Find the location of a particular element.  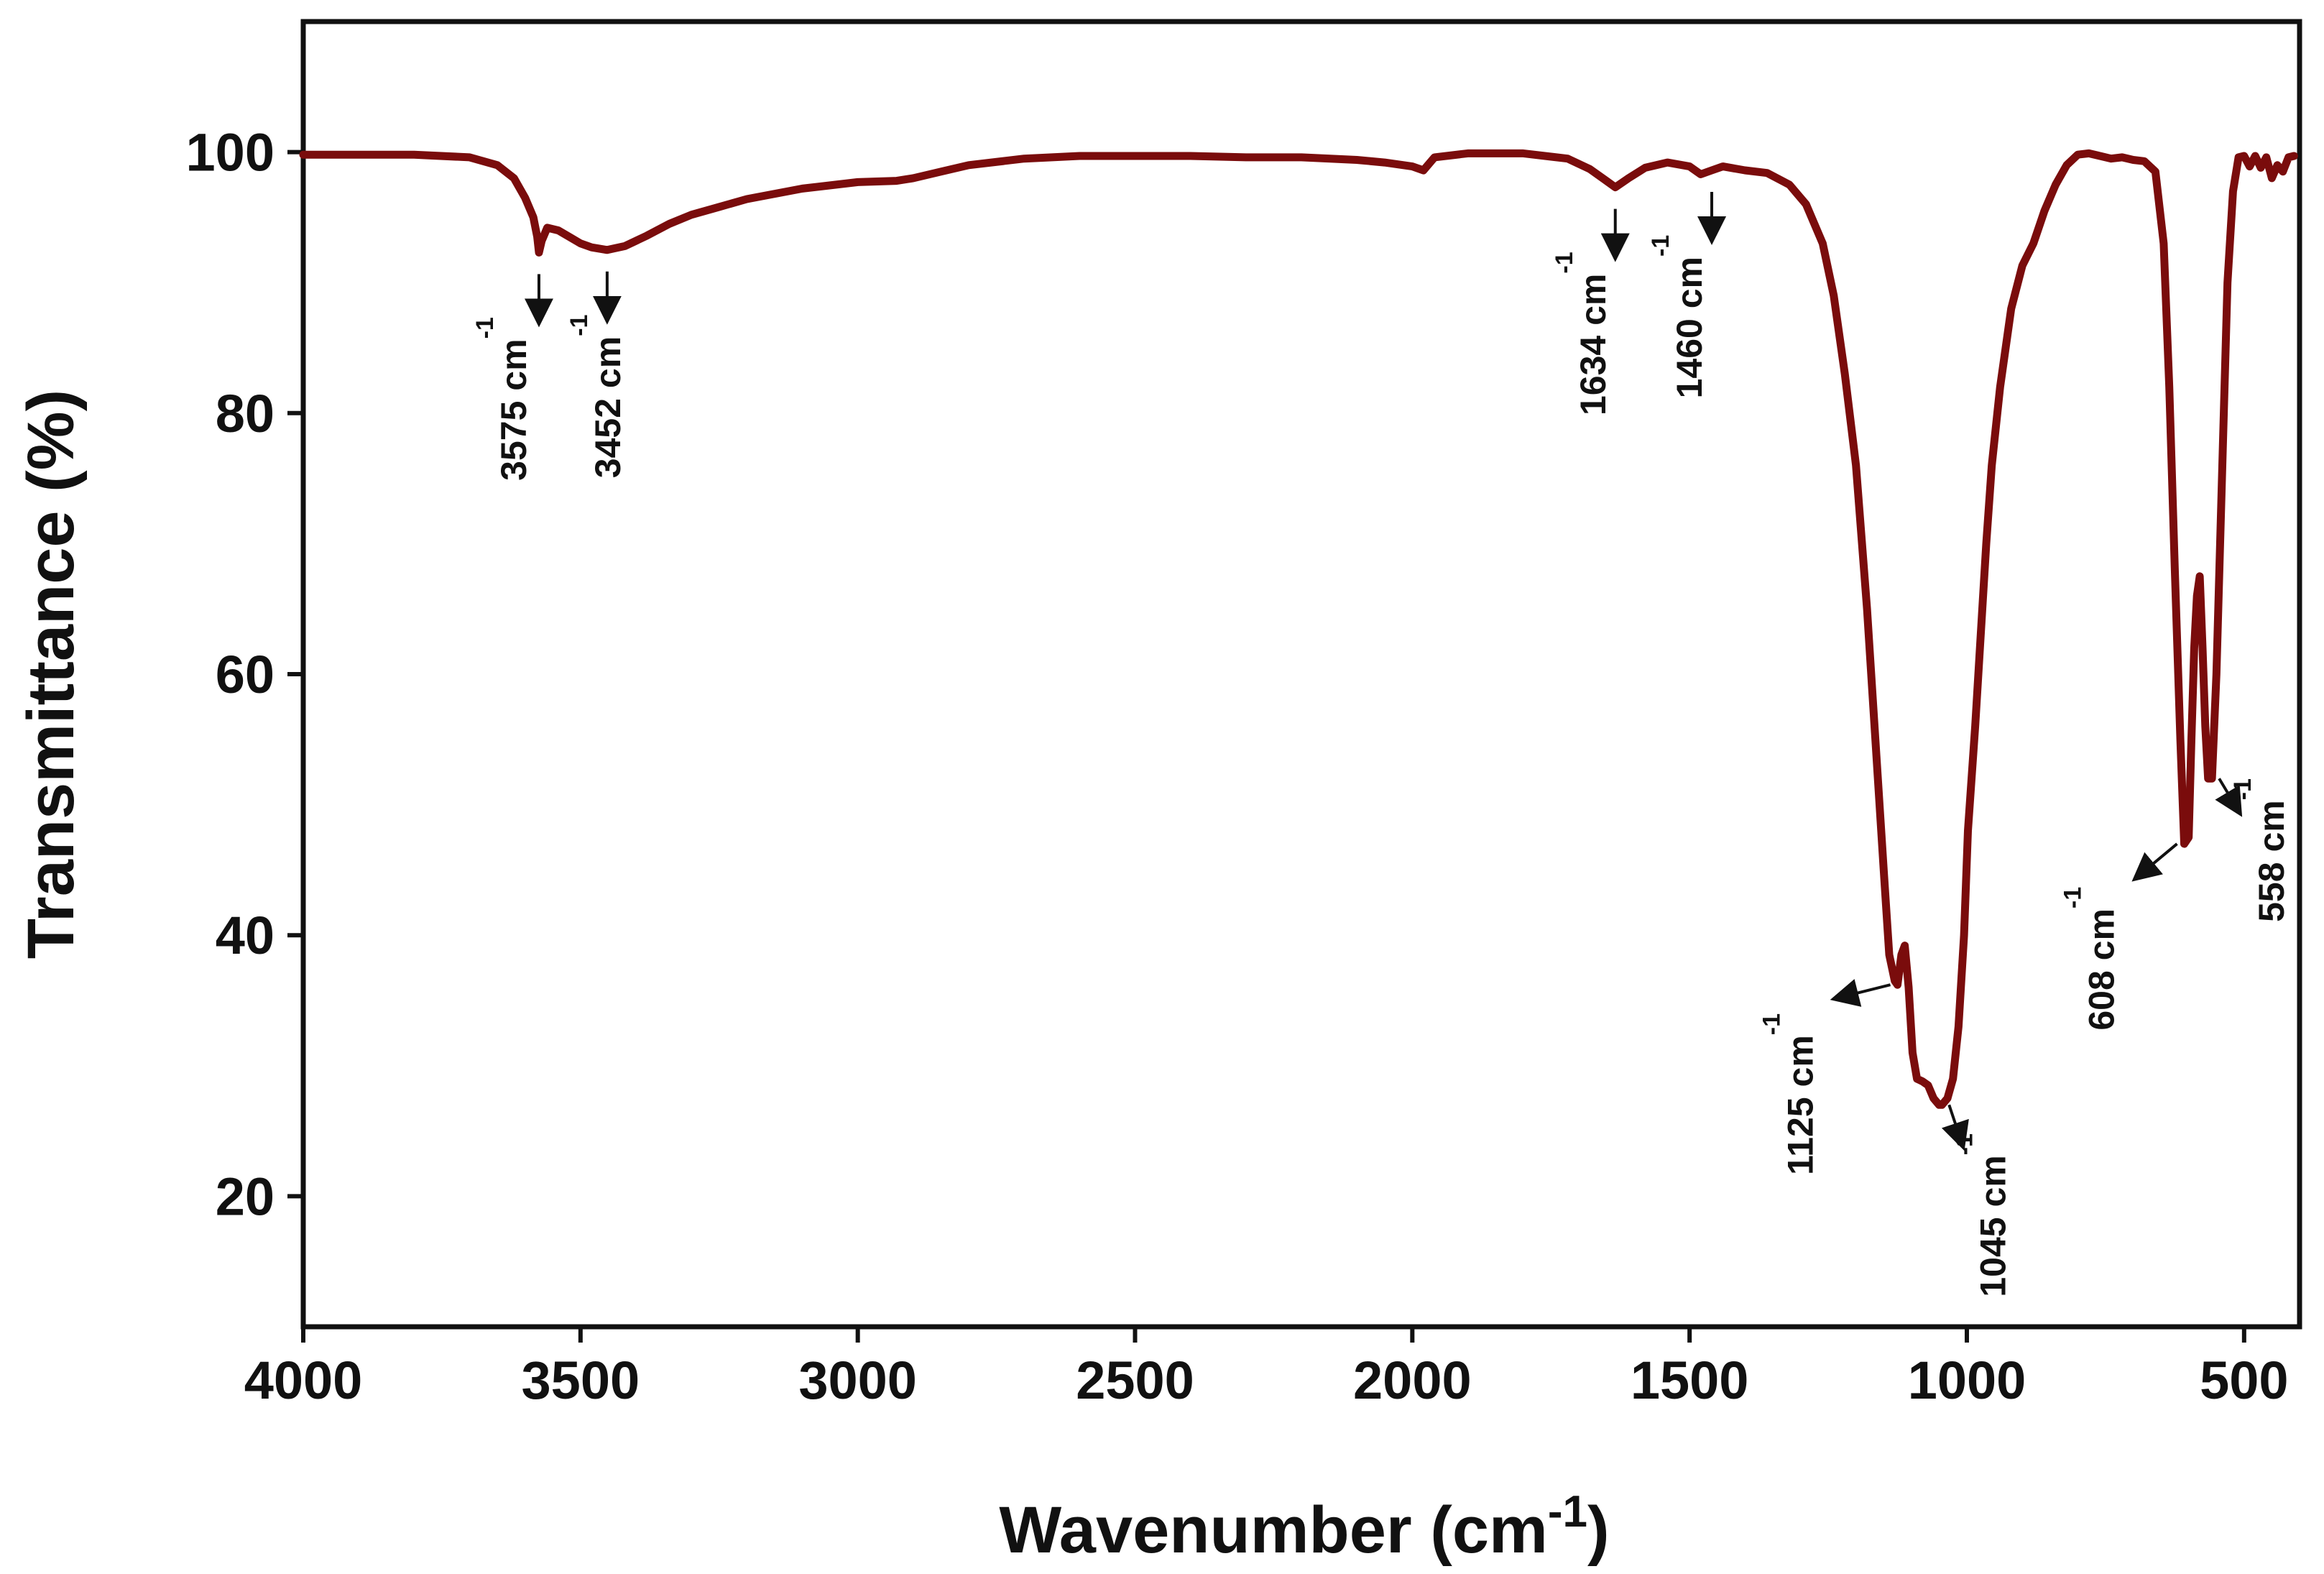

peak-annotation: 1460 cm-1 is located at coordinates (1687, 295).